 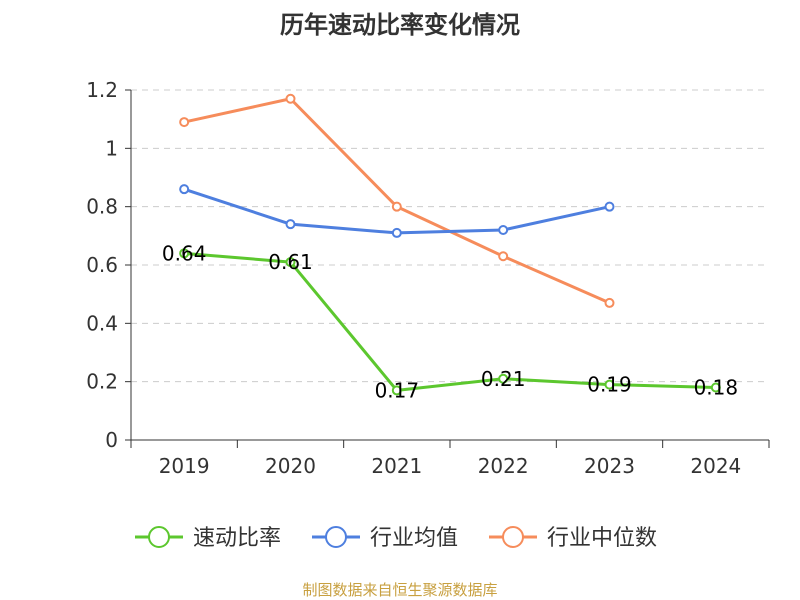 I want to click on y-tick-label: 0, so click(x=111, y=440).